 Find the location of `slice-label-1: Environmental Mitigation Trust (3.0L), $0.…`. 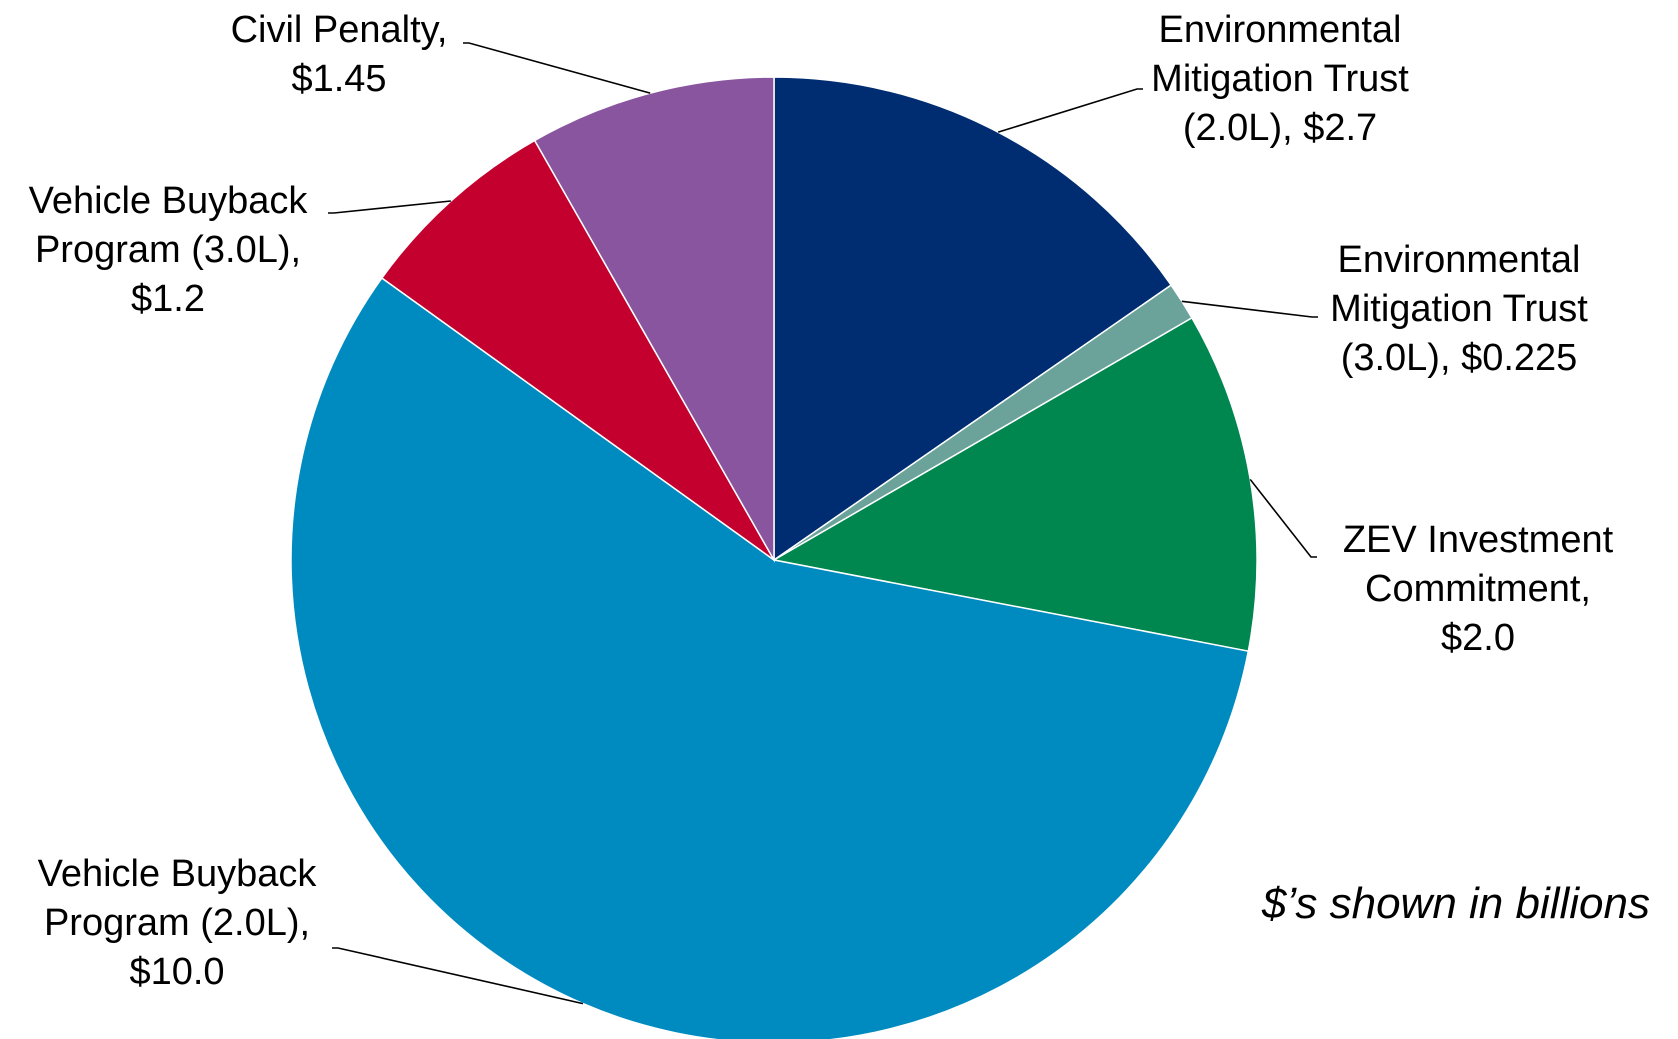

slice-label-1: Environmental Mitigation Trust (3.0L), $0.… is located at coordinates (1459, 309).